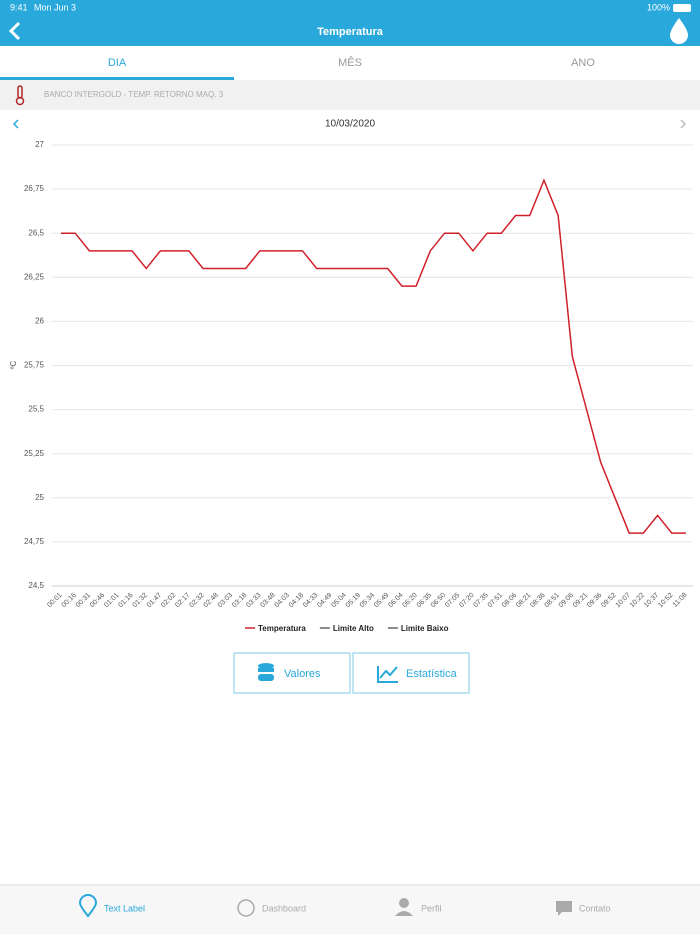 This screenshot has height=934, width=700. What do you see at coordinates (566, 600) in the screenshot?
I see `x-tick-label: 09:06` at bounding box center [566, 600].